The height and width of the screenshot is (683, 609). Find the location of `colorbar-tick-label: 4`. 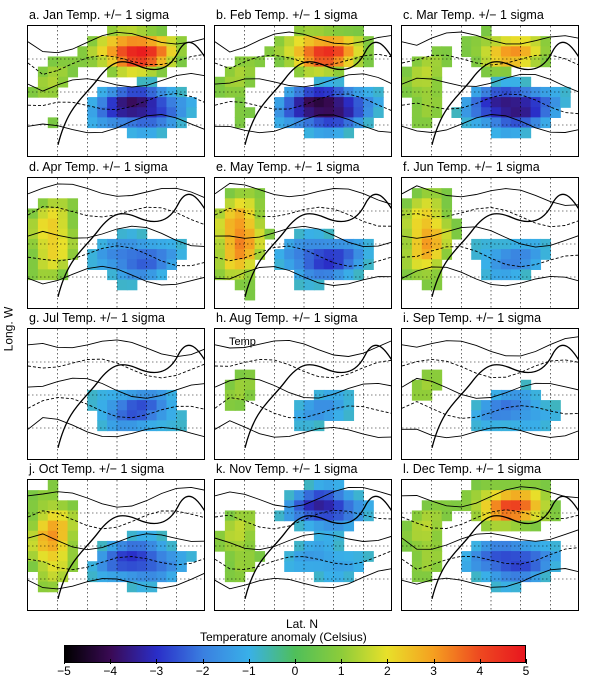

colorbar-tick-label: 4 is located at coordinates (480, 671).